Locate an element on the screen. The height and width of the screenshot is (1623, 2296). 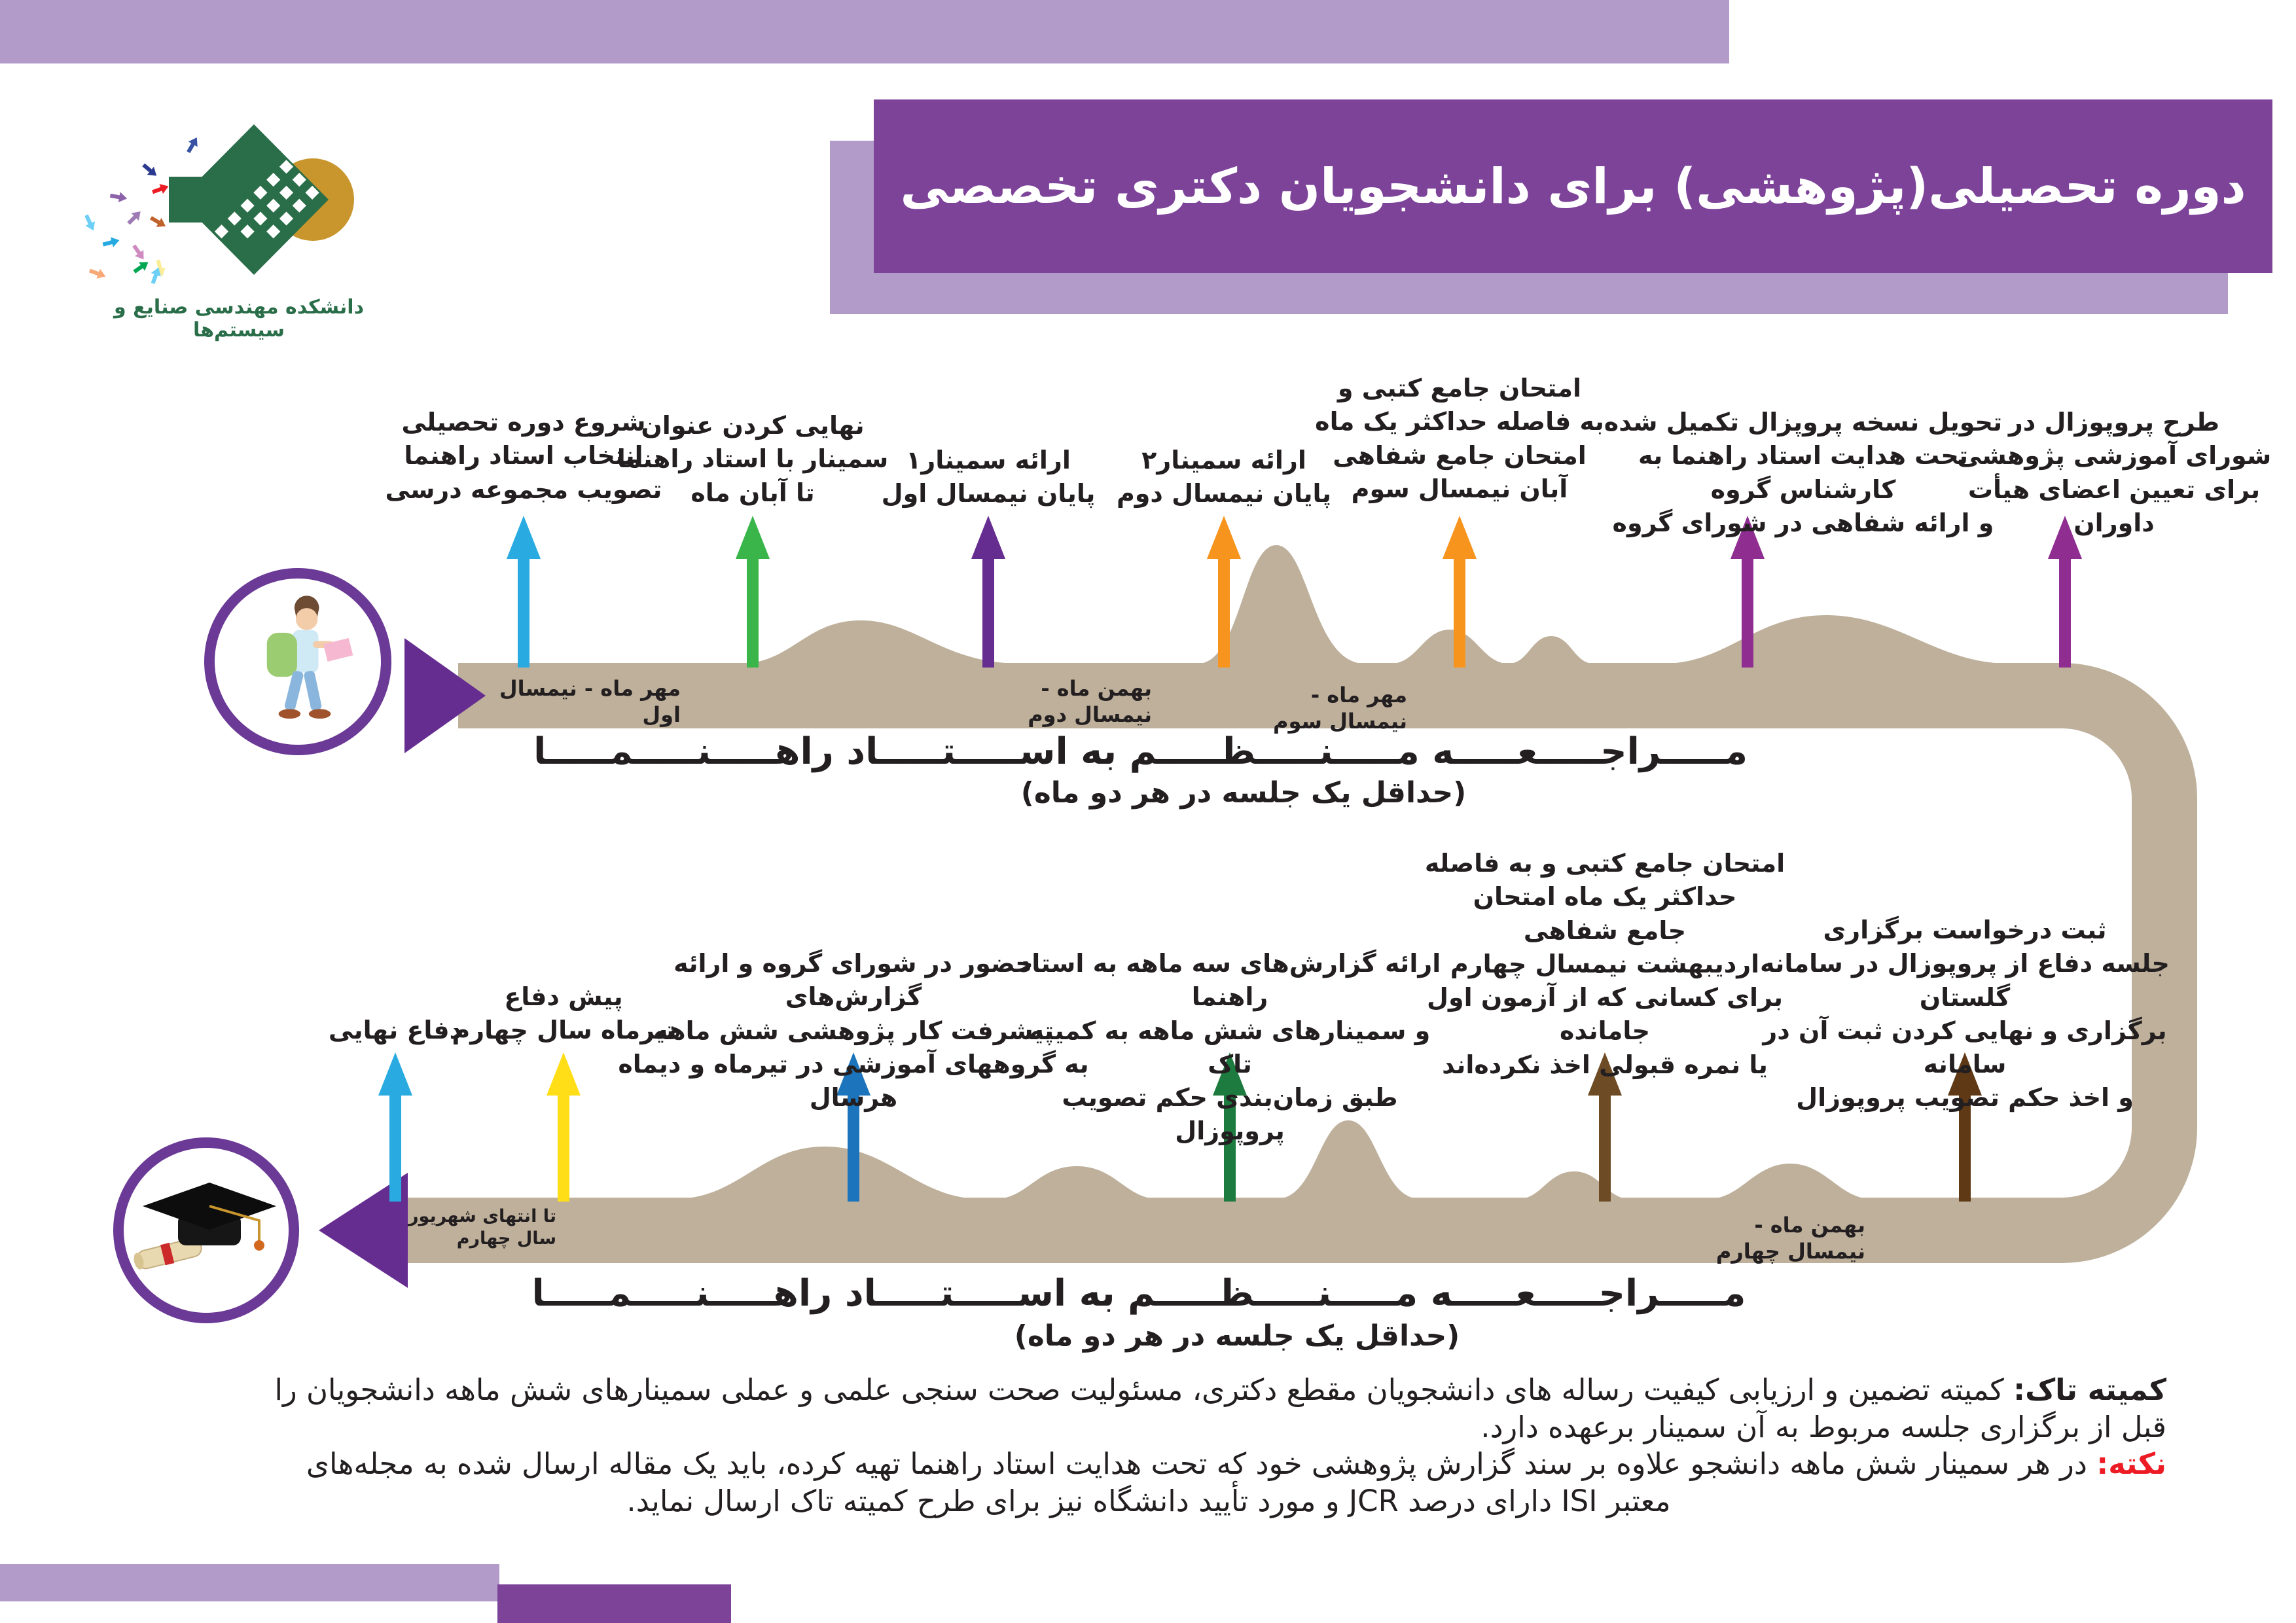
period-label: بهمن ماه - نیمسال چهارم is located at coordinates (1790, 1238).